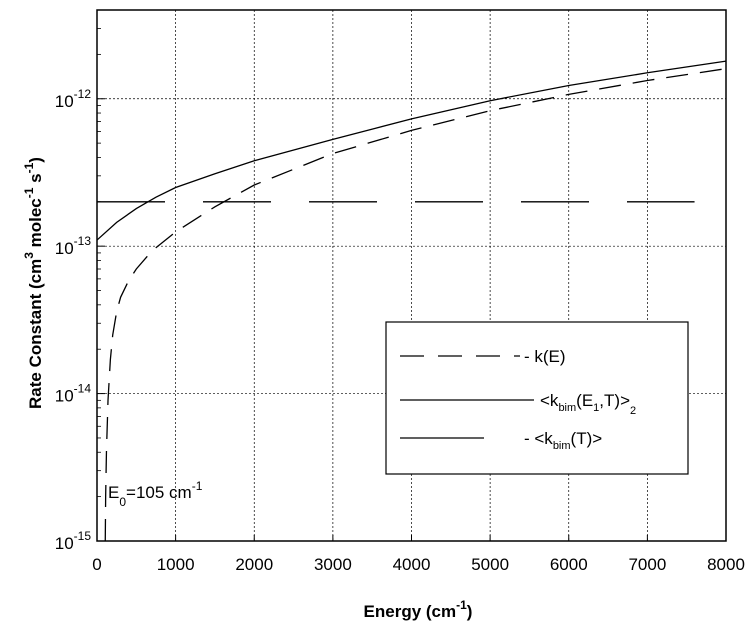 Image resolution: width=754 pixels, height=636 pixels. I want to click on x-tick-label: 1000, so click(176, 564).